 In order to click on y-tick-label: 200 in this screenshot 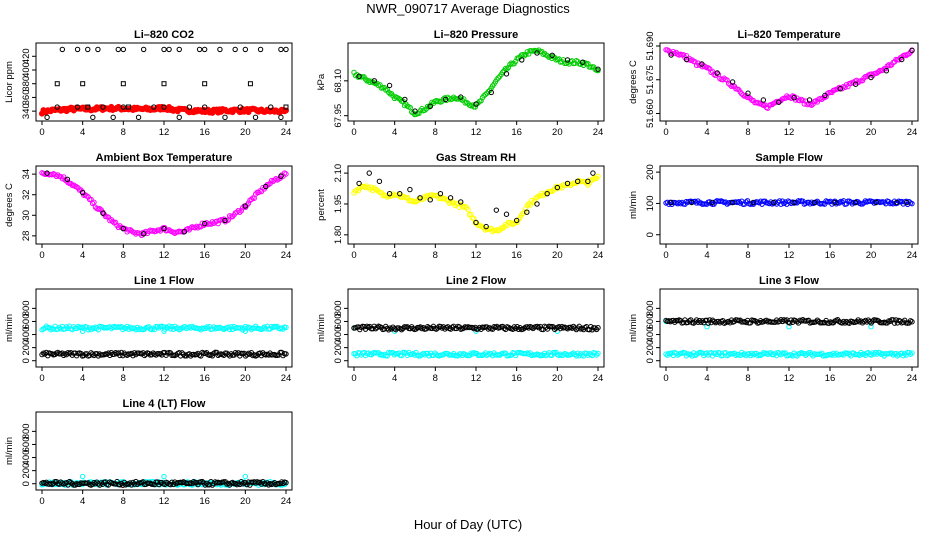, I will do `click(338, 348)`.